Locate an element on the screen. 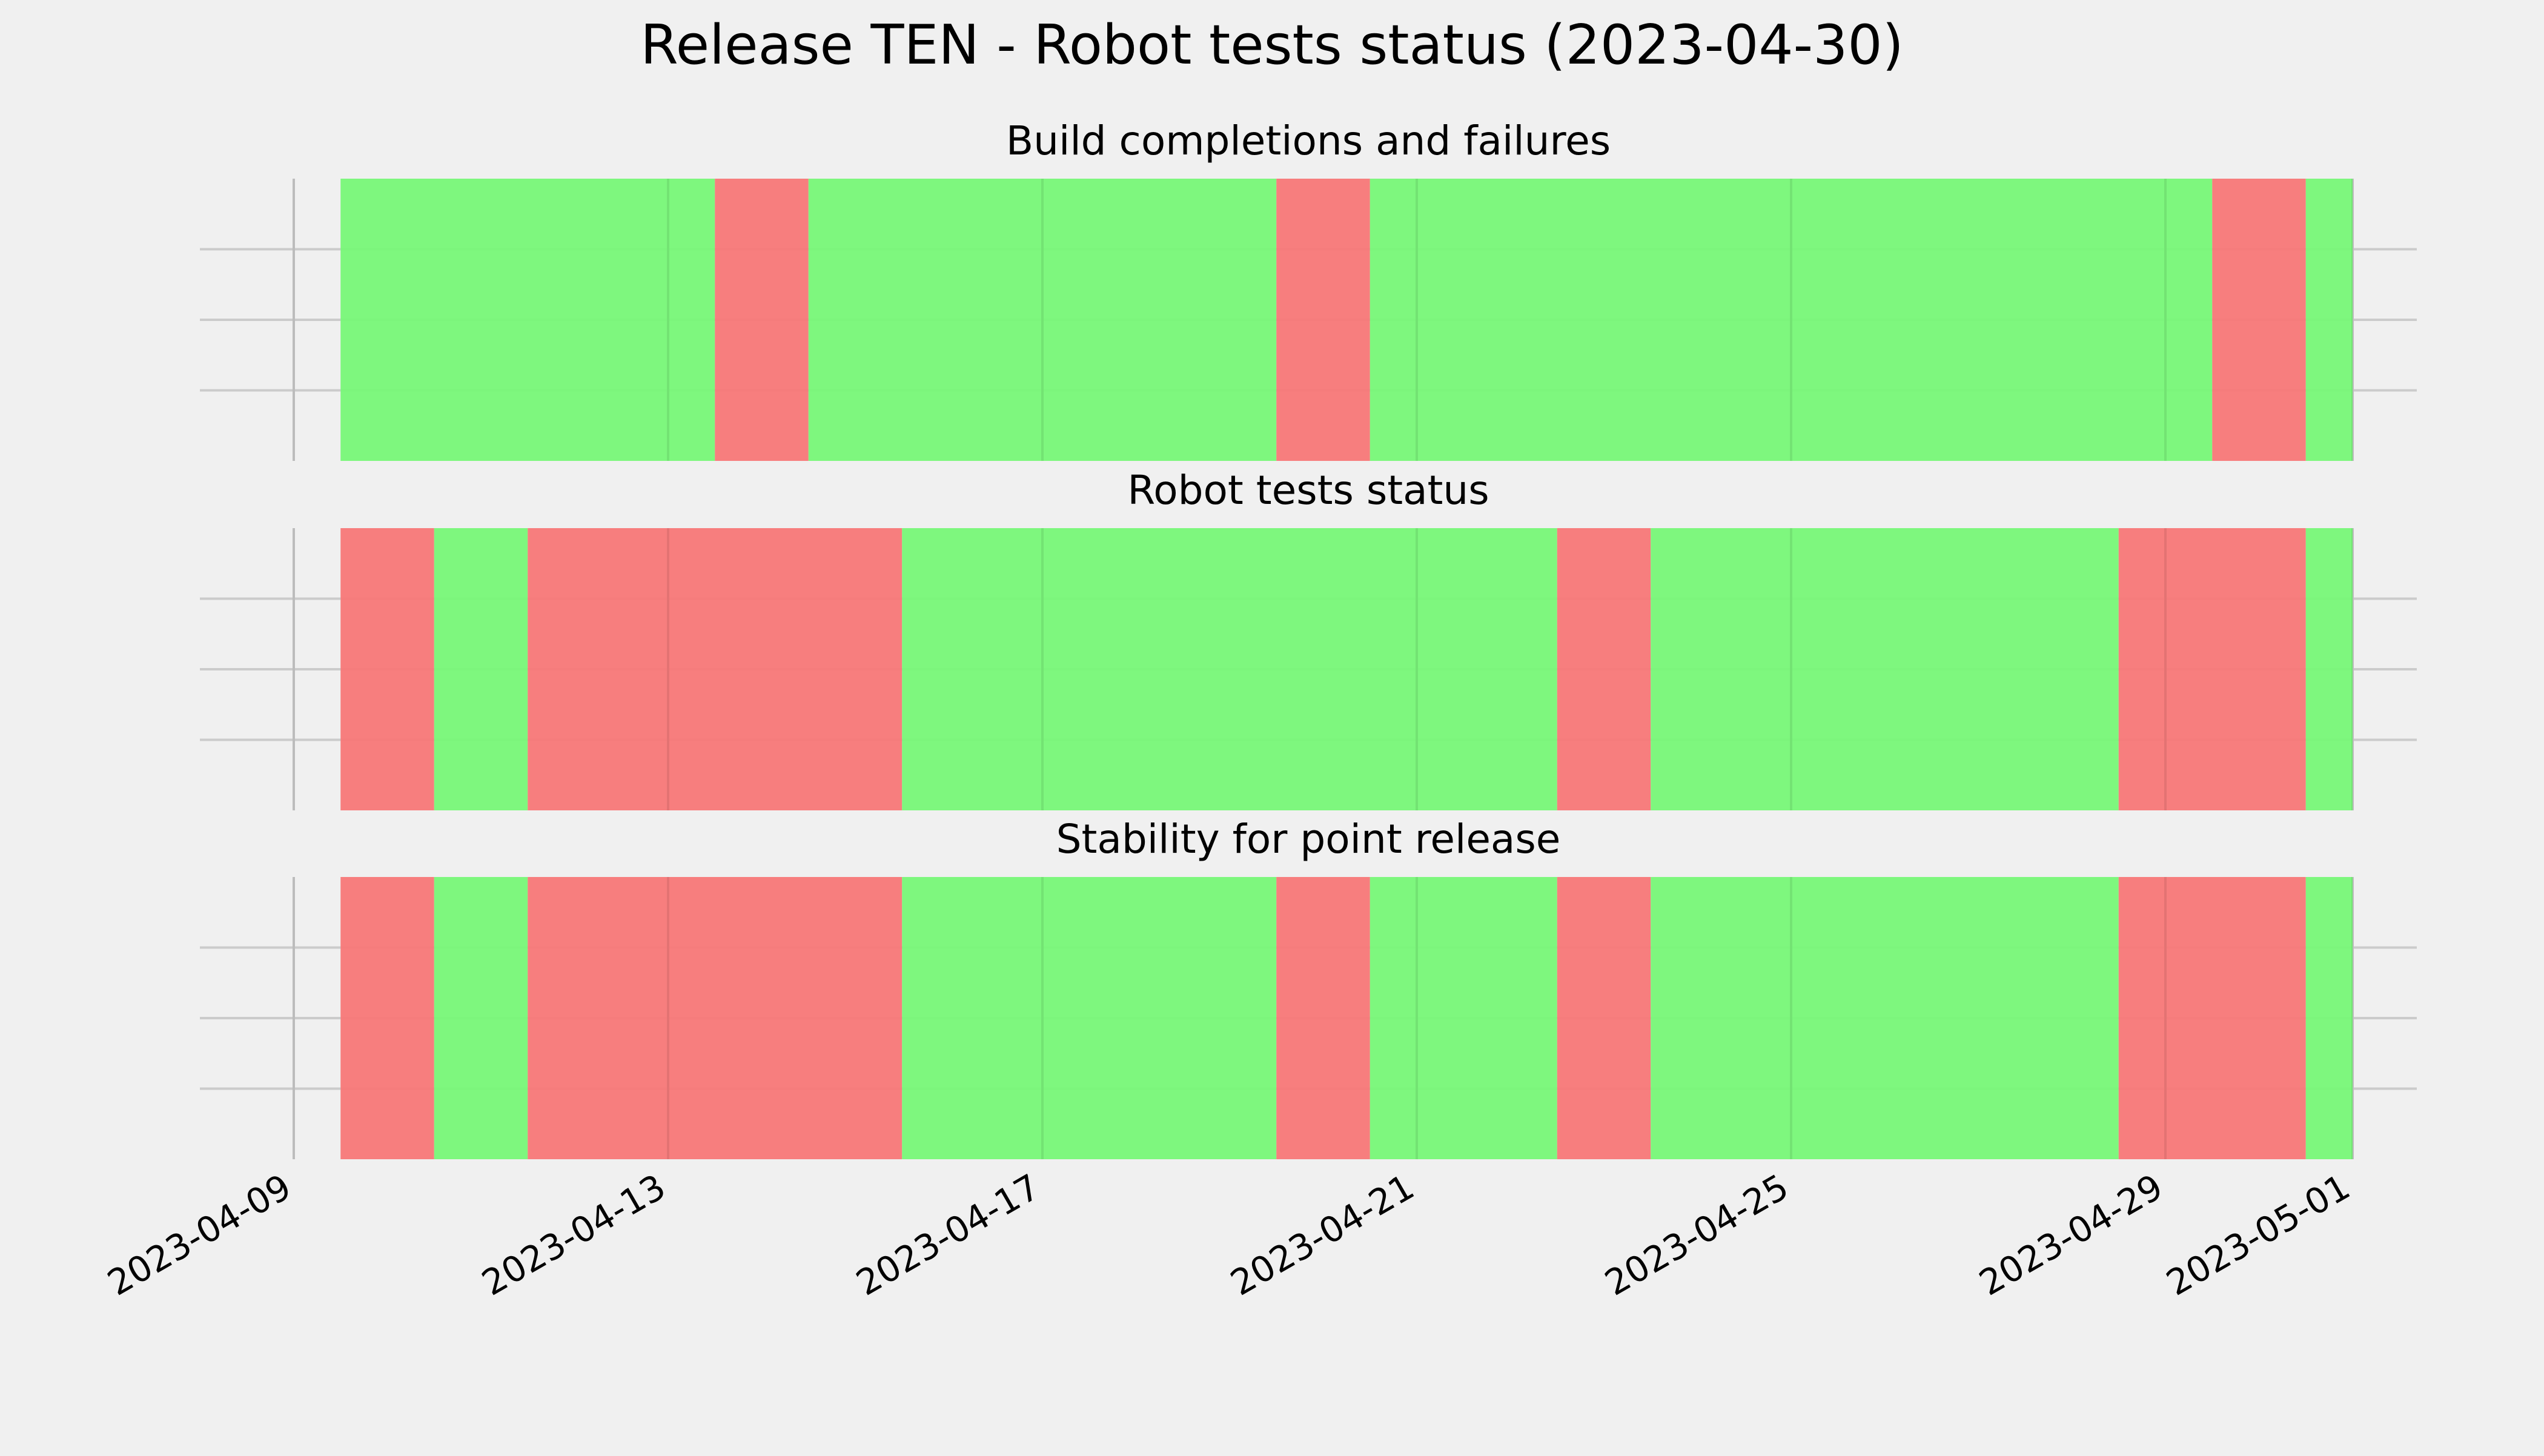 The image size is (2544, 1456). panel-title: Build completions and failures is located at coordinates (1309, 140).